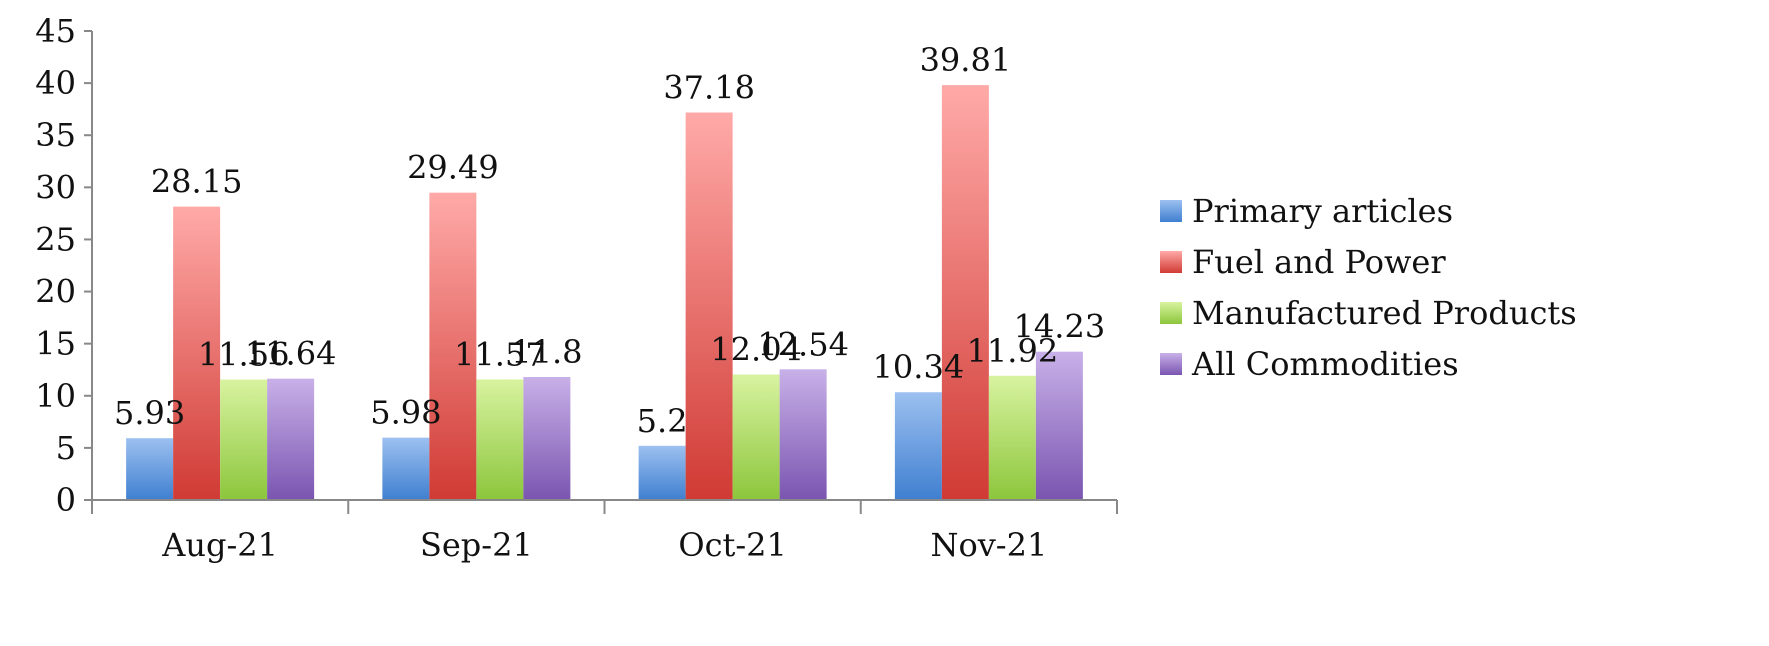 This screenshot has height=646, width=1769. Describe the element at coordinates (546, 352) in the screenshot. I see `data-label: 11.8` at that location.